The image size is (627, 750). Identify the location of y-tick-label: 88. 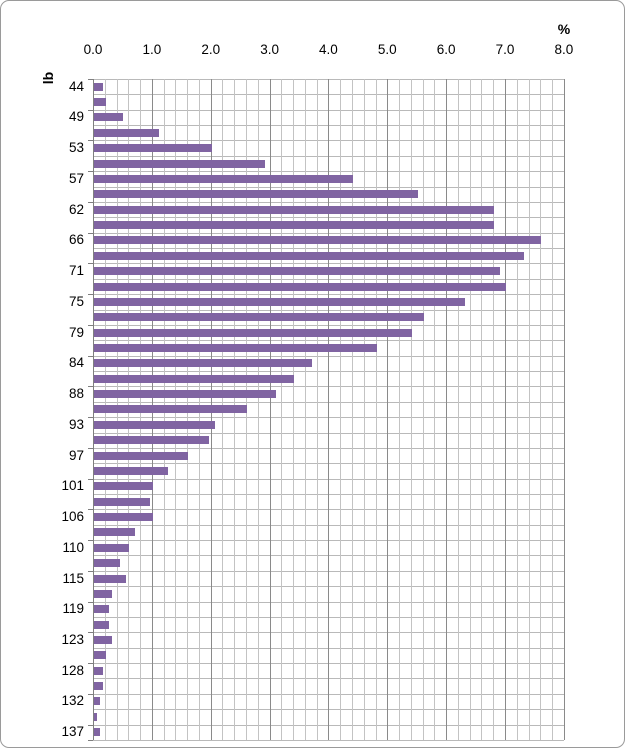
(76, 394).